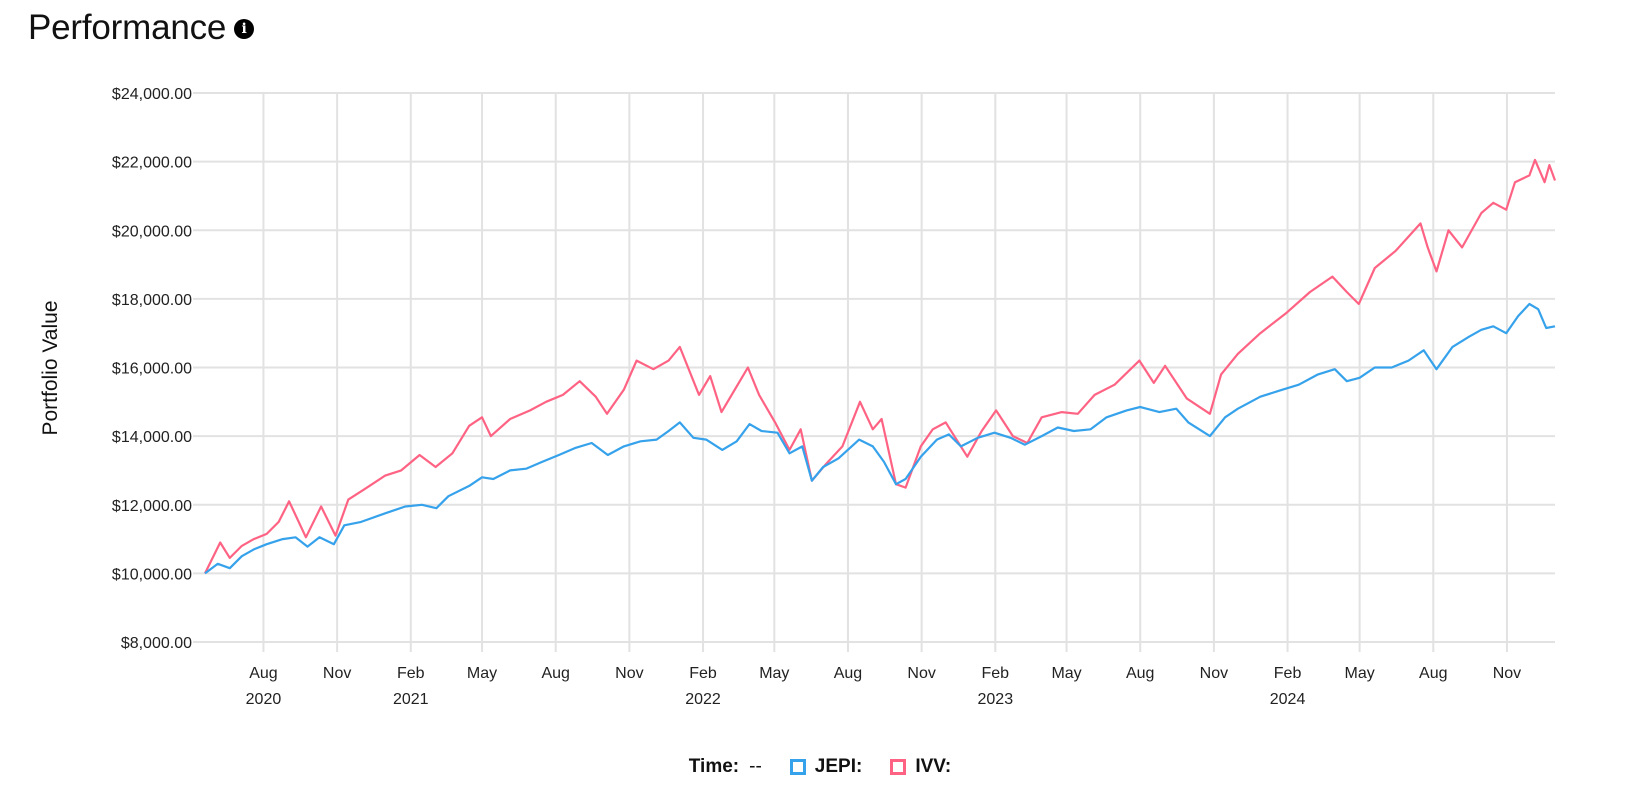 This screenshot has width=1640, height=786. I want to click on legend-time: Time: --, so click(725, 767).